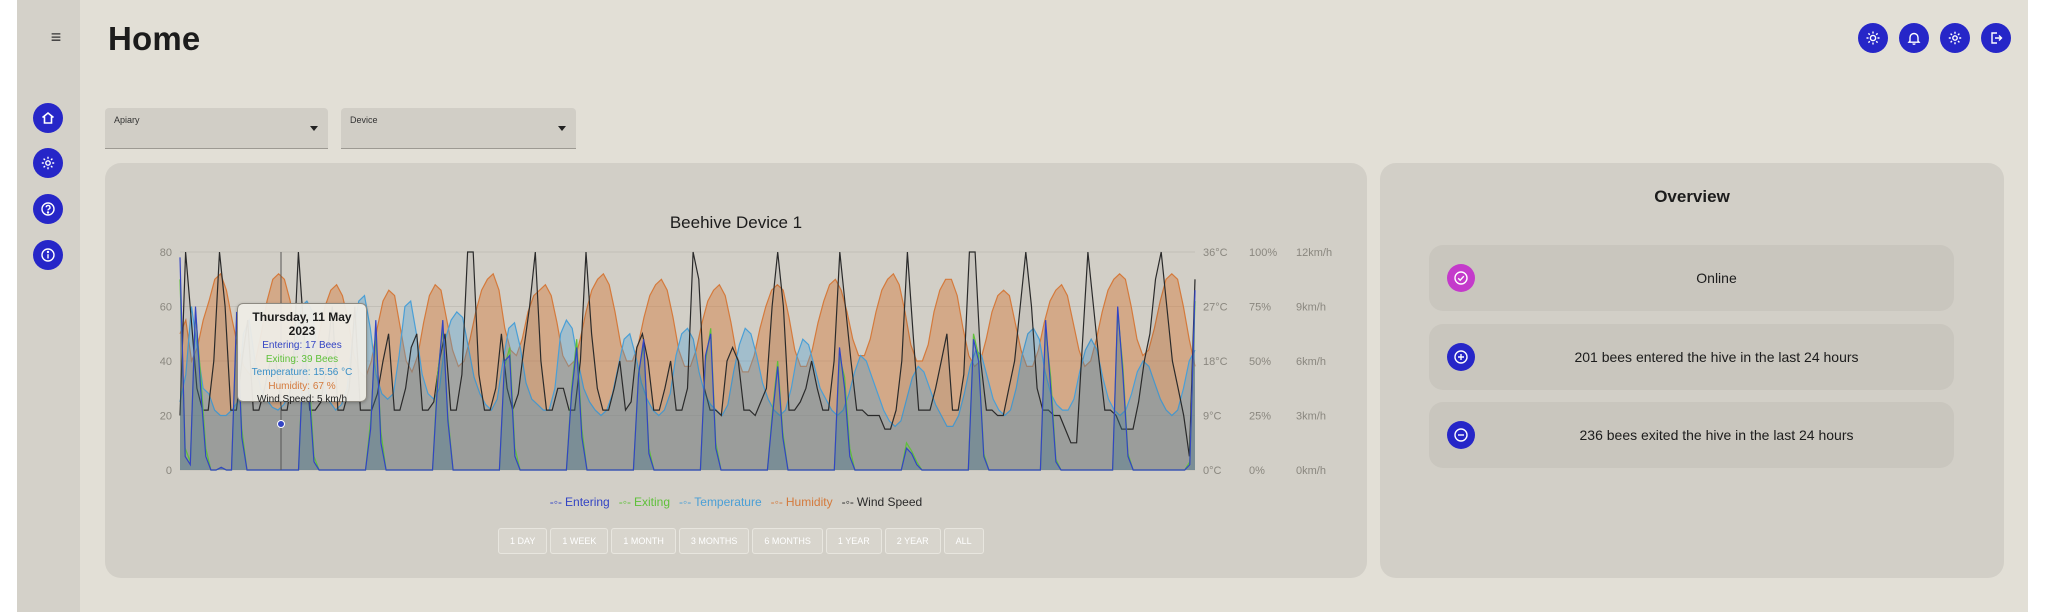 This screenshot has height=612, width=2050. I want to click on axis-tick-label: 0km/h, so click(1311, 471).